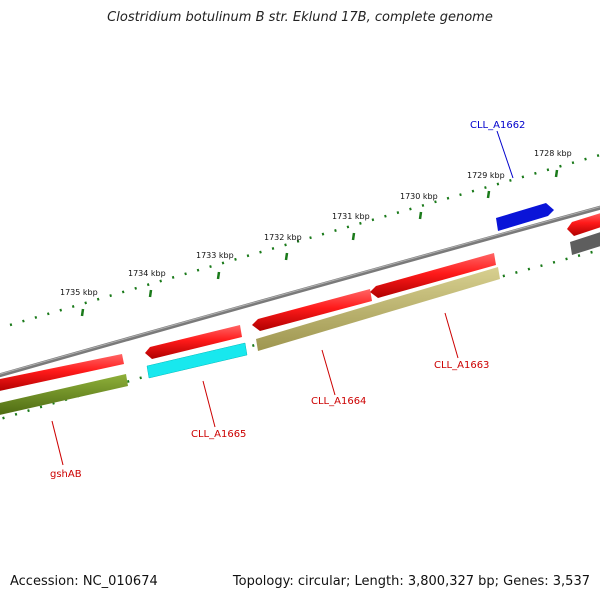 The height and width of the screenshot is (600, 600). I want to click on major-tick-1728-kbp, so click(556, 173).